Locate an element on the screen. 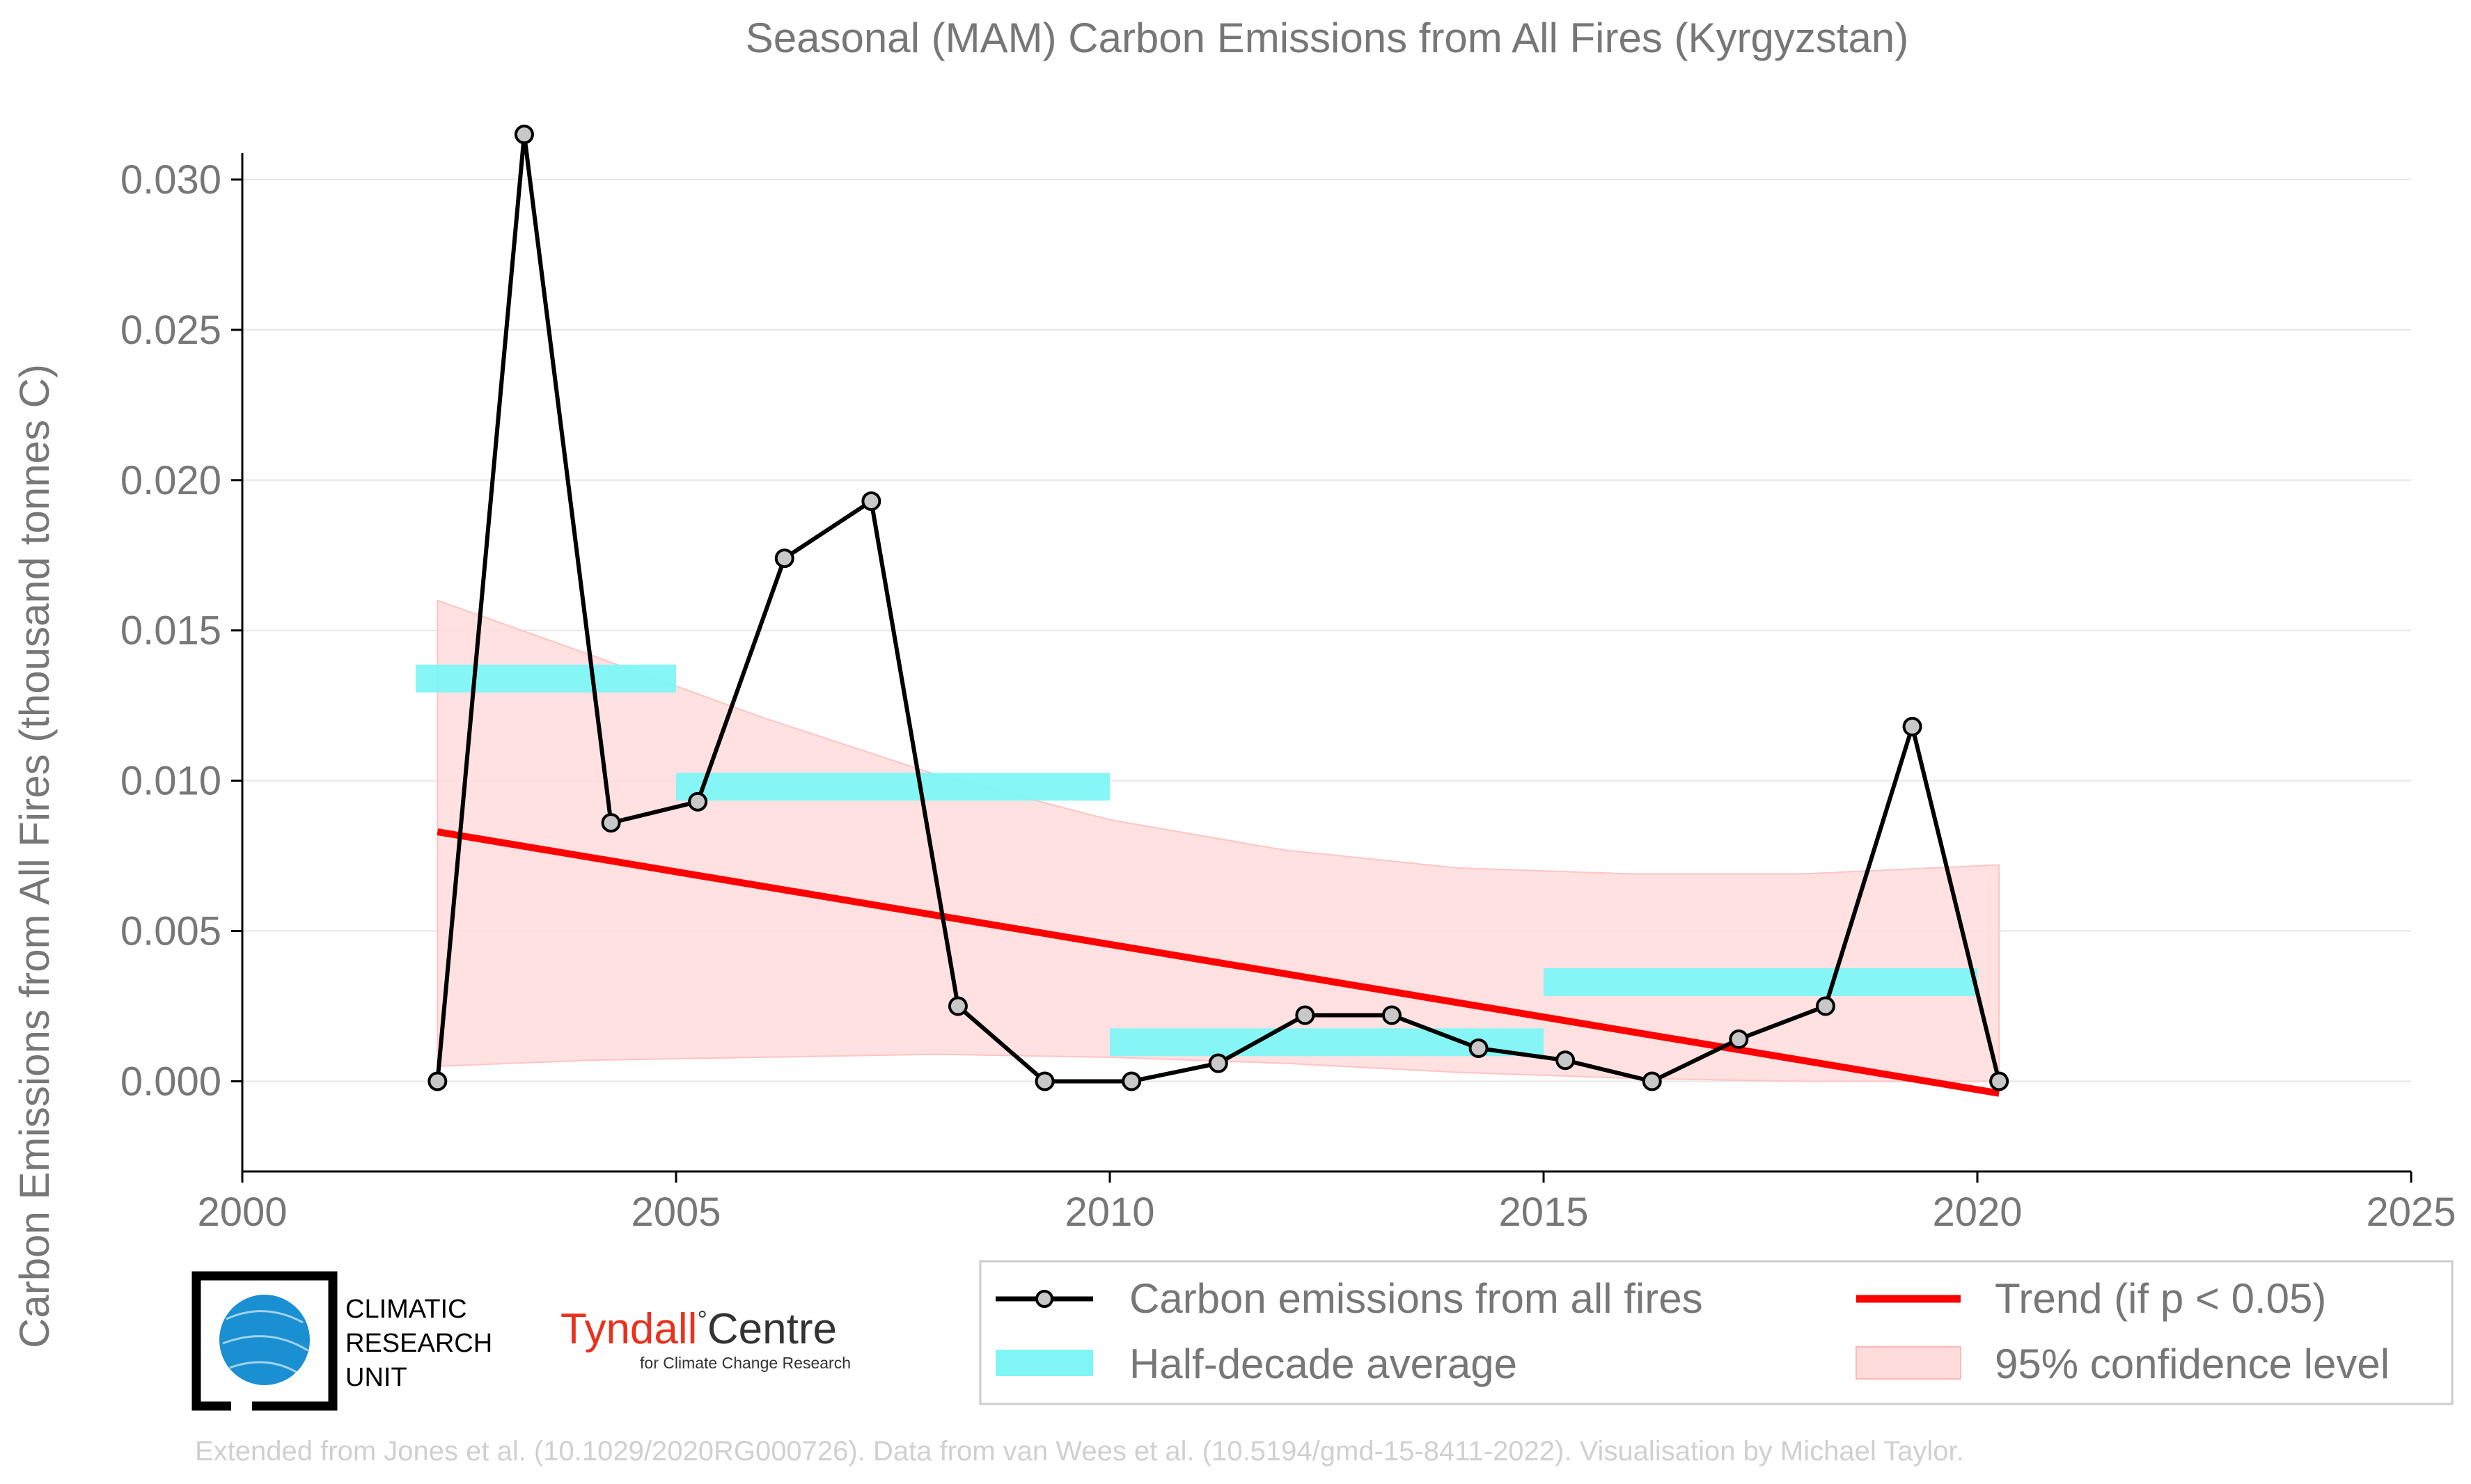 The width and height of the screenshot is (2471, 1484). trend-line-group is located at coordinates (1218, 962).